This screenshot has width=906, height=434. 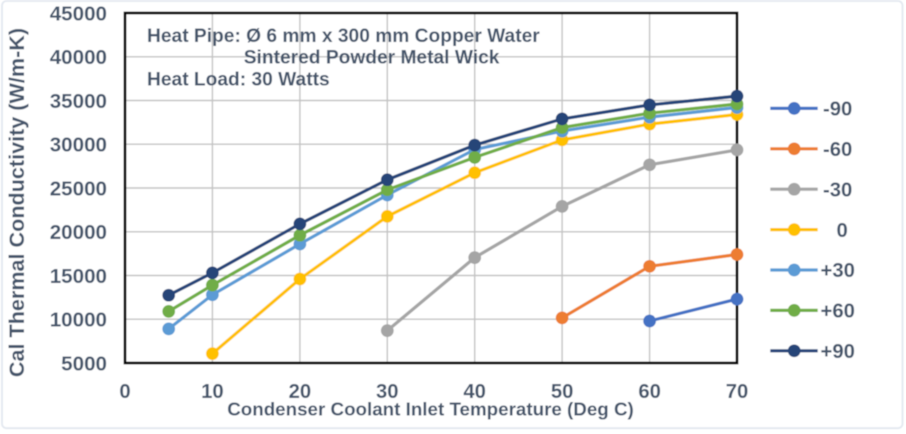 What do you see at coordinates (212, 392) in the screenshot?
I see `svg-text: 10` at bounding box center [212, 392].